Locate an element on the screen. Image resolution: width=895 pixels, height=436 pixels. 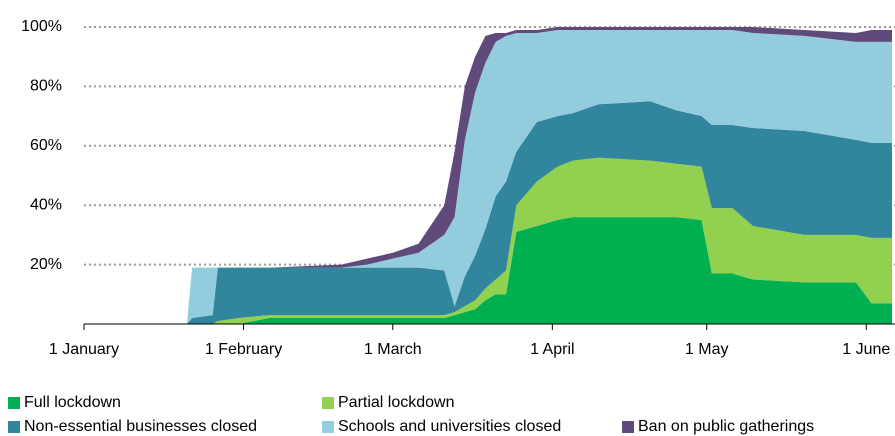
legend-label: Ban on public gatherings is located at coordinates (726, 426).